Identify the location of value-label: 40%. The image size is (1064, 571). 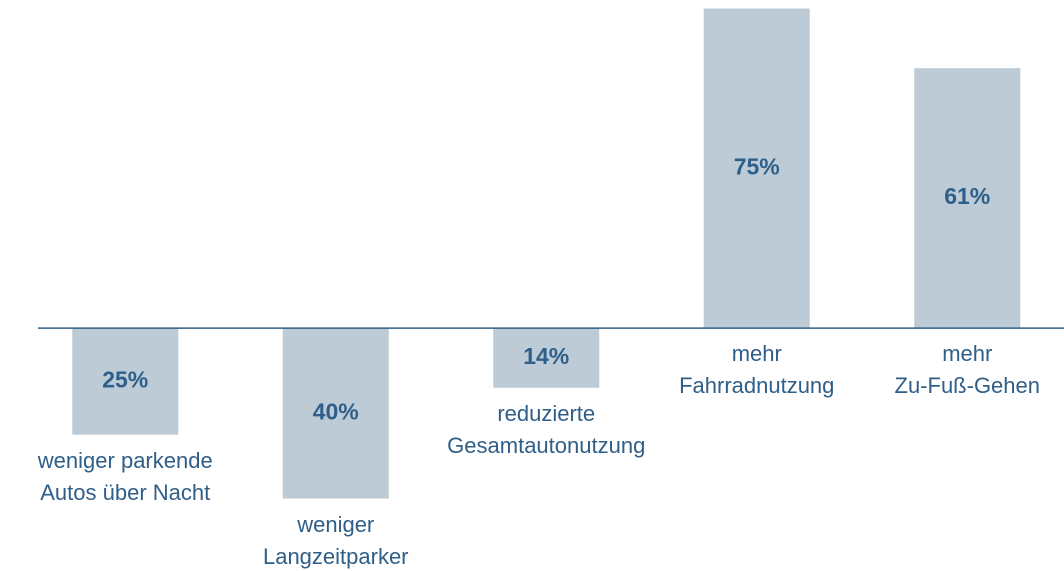
(336, 411).